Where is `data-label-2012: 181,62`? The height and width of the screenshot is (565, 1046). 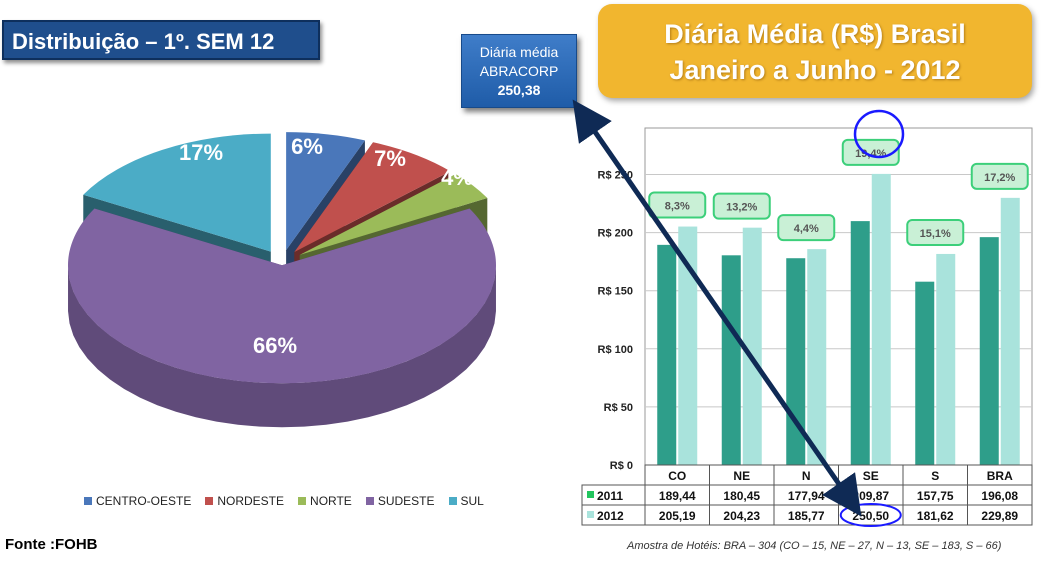
data-label-2012: 181,62 is located at coordinates (935, 516).